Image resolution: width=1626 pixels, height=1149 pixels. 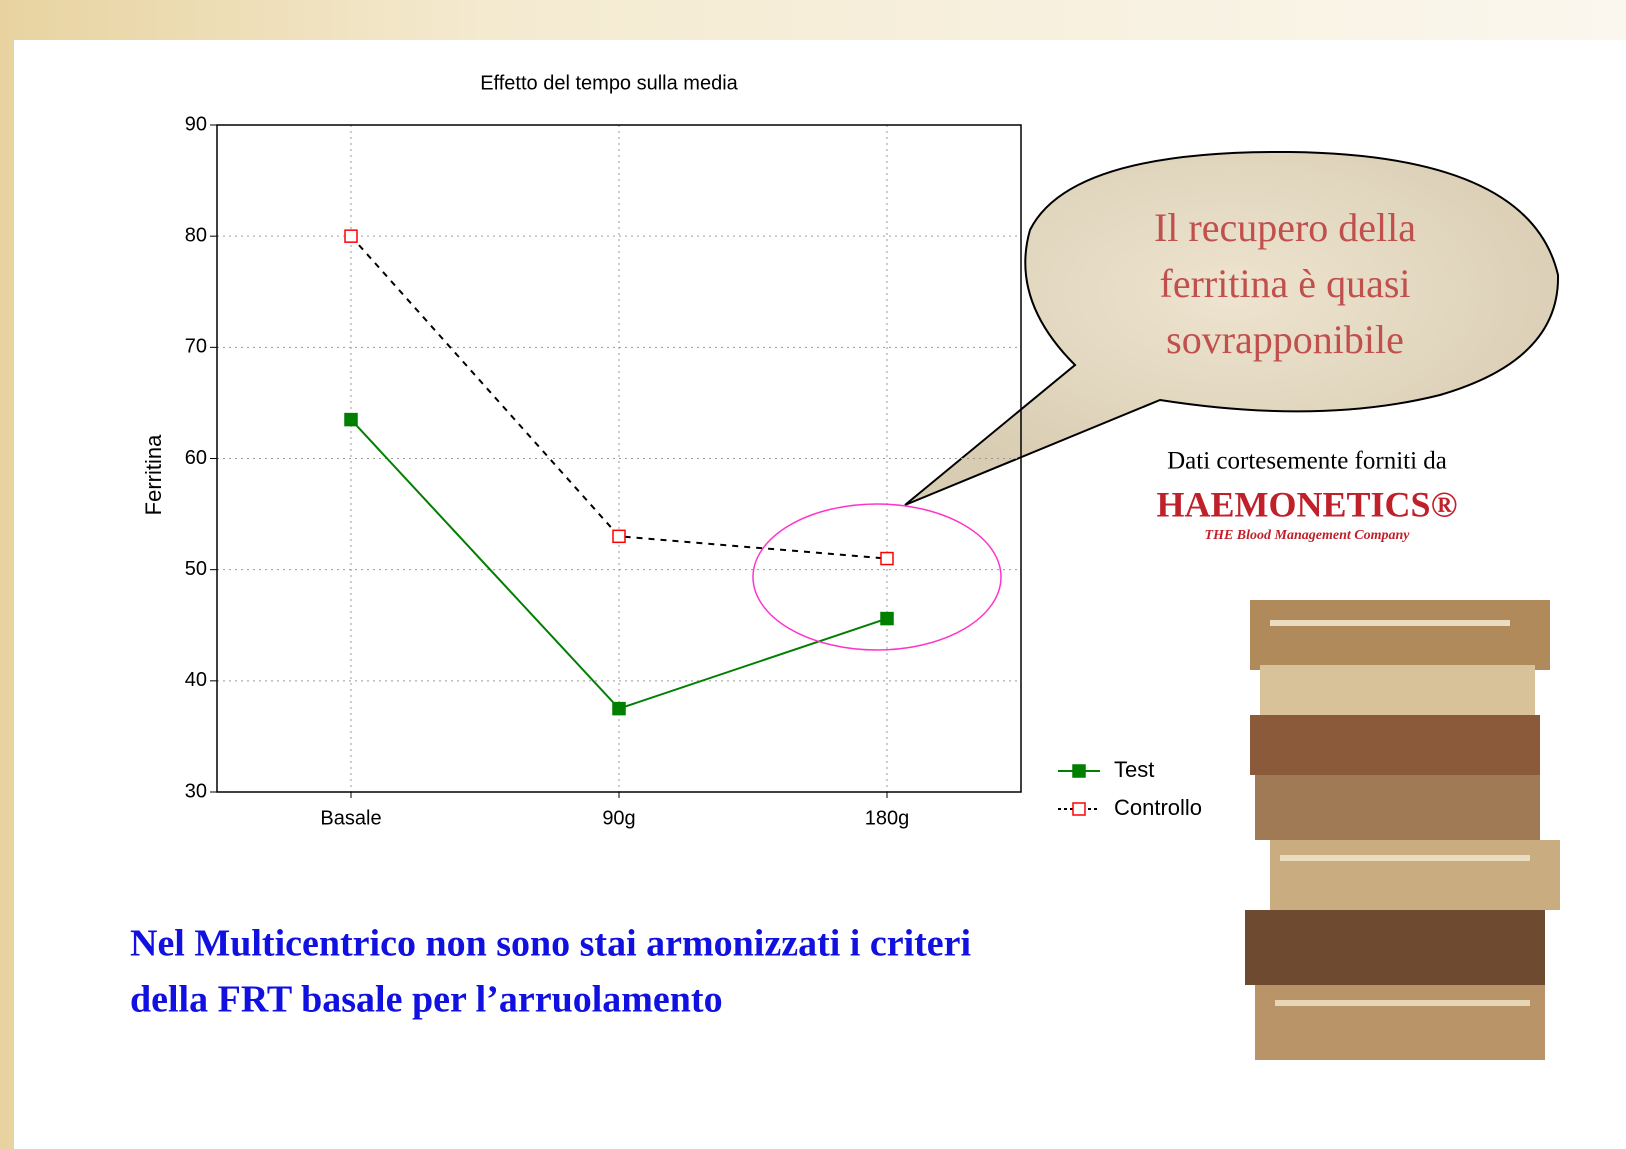 I want to click on y-tick-label: 80, so click(x=196, y=235).